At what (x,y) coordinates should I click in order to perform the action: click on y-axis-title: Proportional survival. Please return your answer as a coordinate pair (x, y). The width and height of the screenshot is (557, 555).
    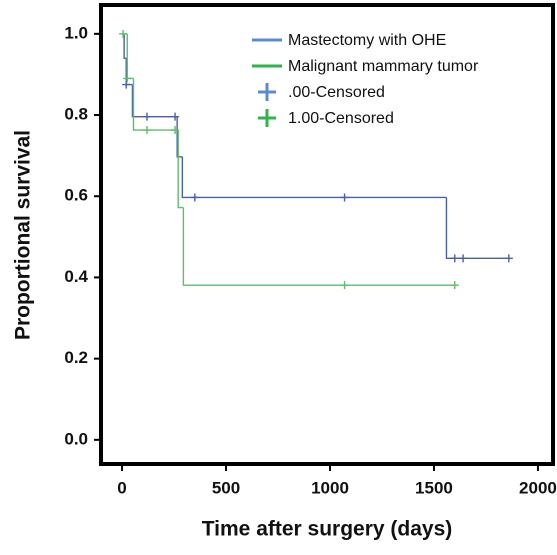
    Looking at the image, I should click on (23, 235).